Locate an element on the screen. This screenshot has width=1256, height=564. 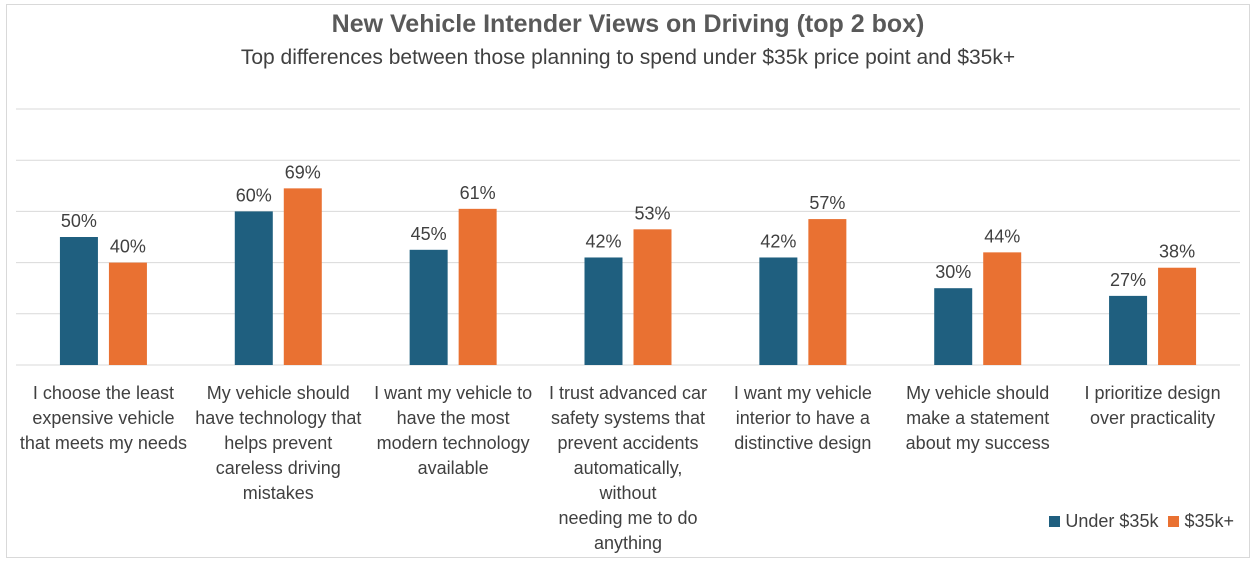
data-label-35k-plus: 38% is located at coordinates (1177, 252).